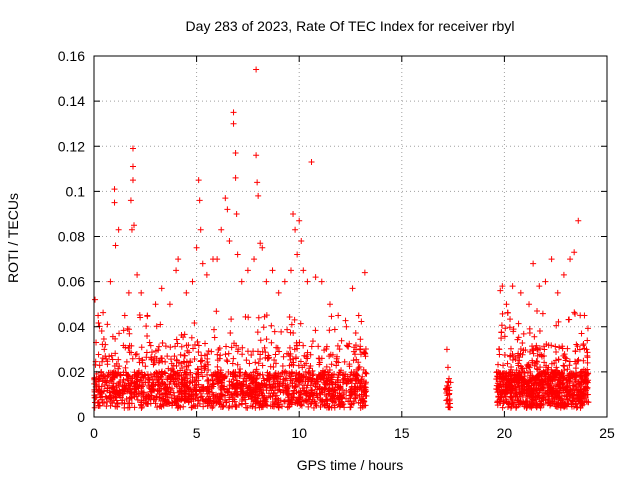 This screenshot has width=640, height=480. Describe the element at coordinates (71, 282) in the screenshot. I see `y-tick-label: 0.06` at that location.